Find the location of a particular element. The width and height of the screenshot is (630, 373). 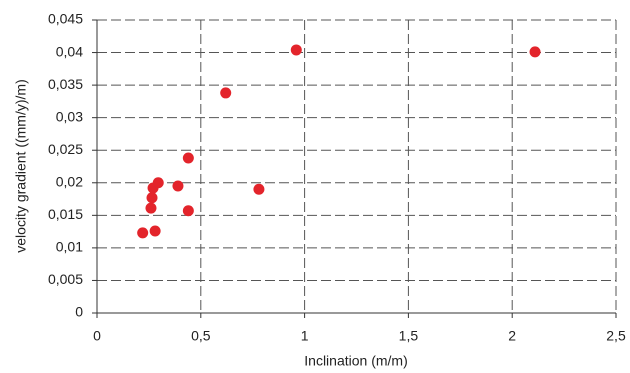

x-tick-label: 1 is located at coordinates (305, 336).